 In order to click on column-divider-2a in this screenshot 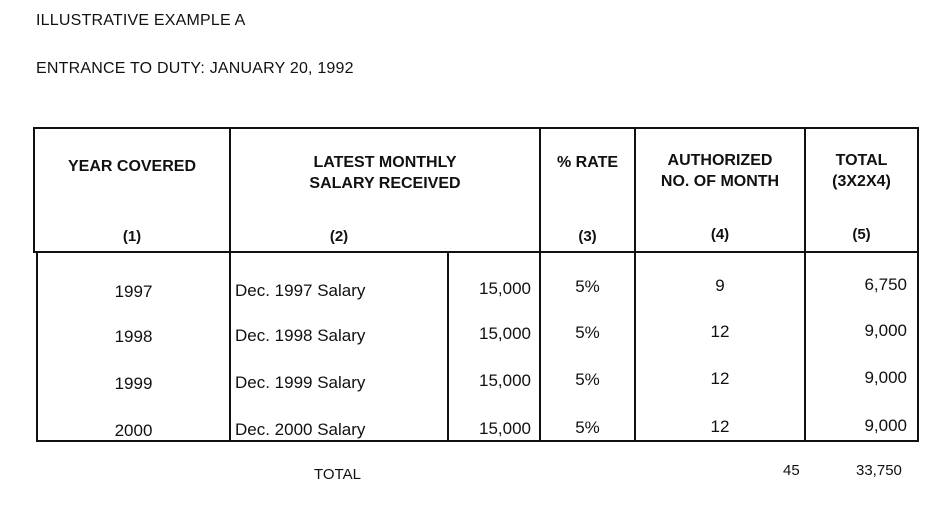, I will do `click(448, 346)`.